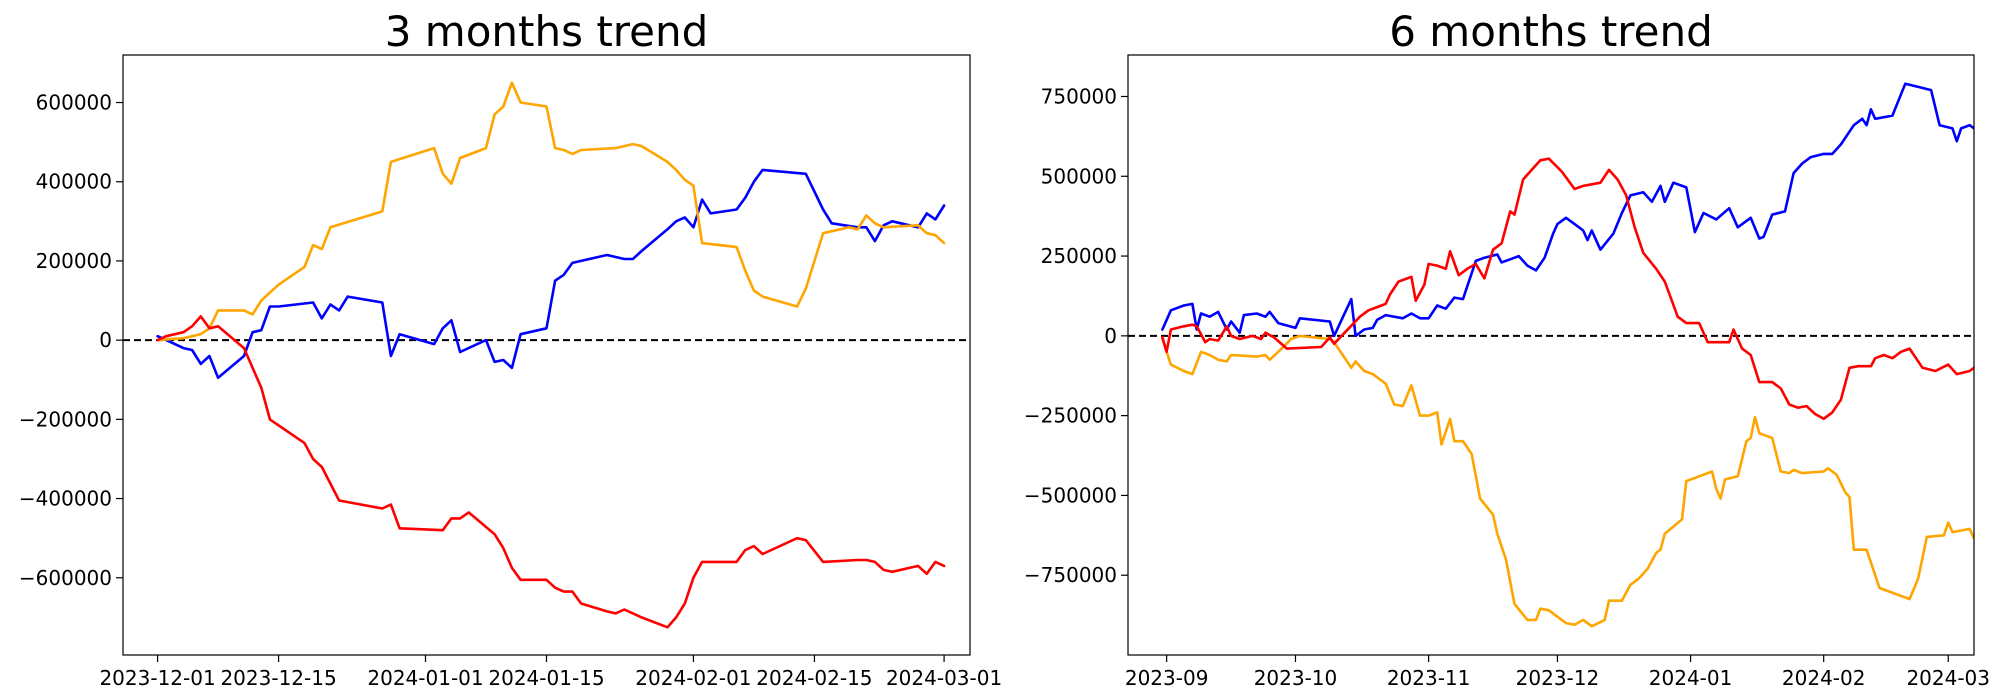 The image size is (2000, 700). I want to click on x-tick-label: 2023-11, so click(1429, 678).